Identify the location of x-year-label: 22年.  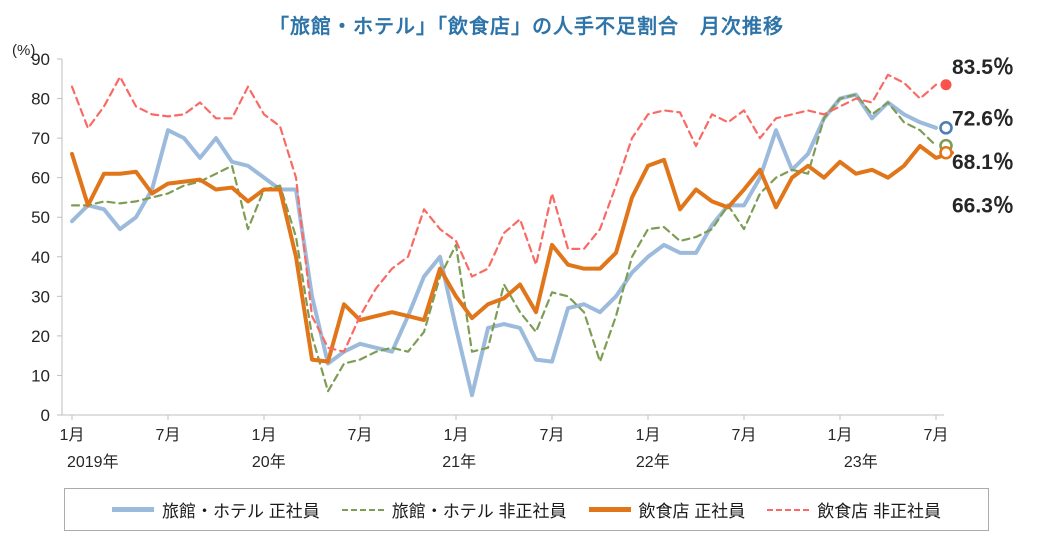
(653, 462).